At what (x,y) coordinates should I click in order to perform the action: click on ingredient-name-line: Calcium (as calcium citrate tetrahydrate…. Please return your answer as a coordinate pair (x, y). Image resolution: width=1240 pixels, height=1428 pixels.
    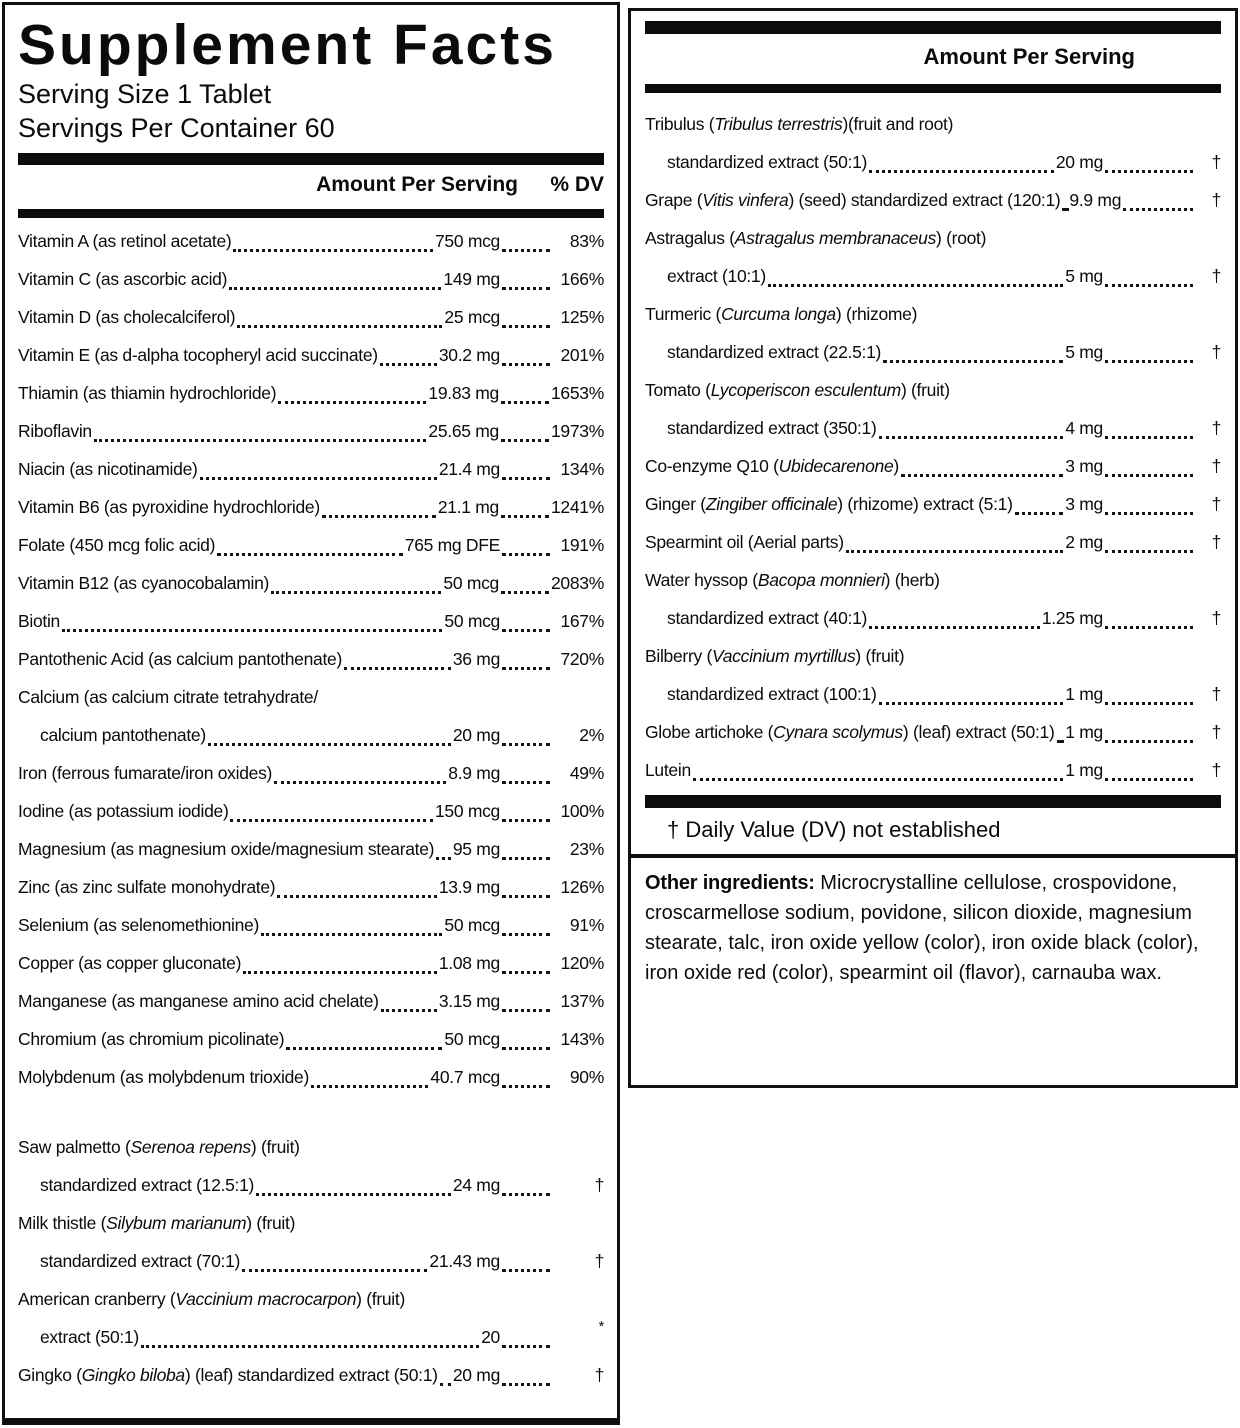
    Looking at the image, I should click on (168, 697).